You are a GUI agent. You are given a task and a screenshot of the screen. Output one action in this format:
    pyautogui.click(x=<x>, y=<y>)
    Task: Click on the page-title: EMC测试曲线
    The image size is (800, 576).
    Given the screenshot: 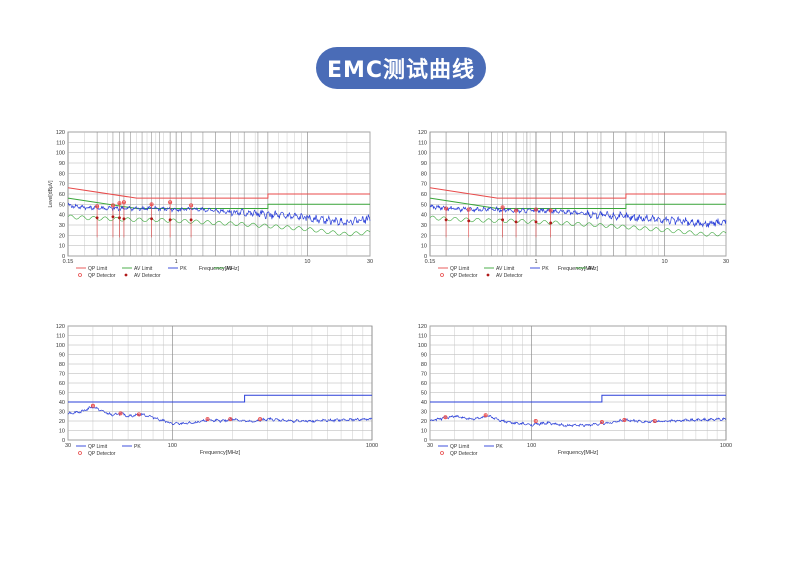 What is the action you would take?
    pyautogui.click(x=401, y=68)
    